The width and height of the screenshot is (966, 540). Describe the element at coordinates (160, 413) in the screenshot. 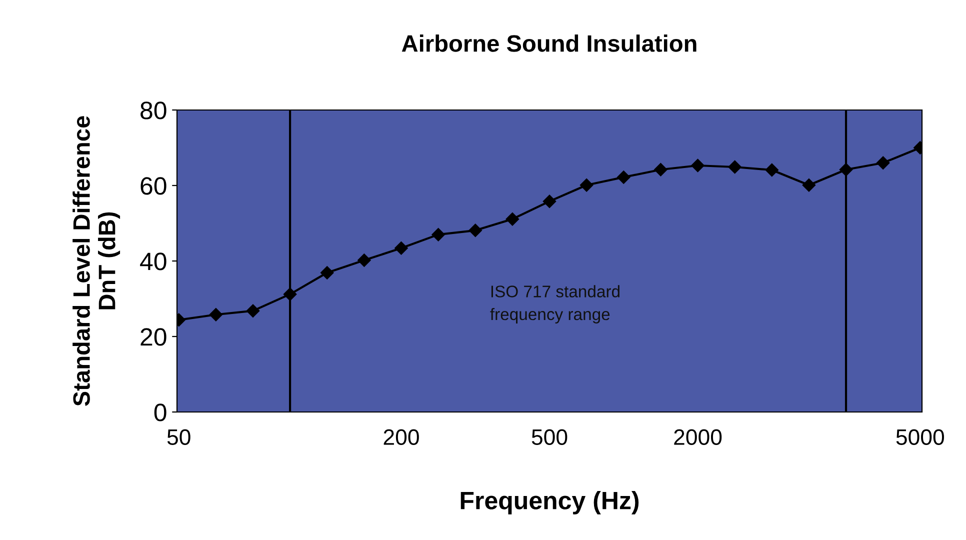

I see `y-tick-label: 0` at that location.